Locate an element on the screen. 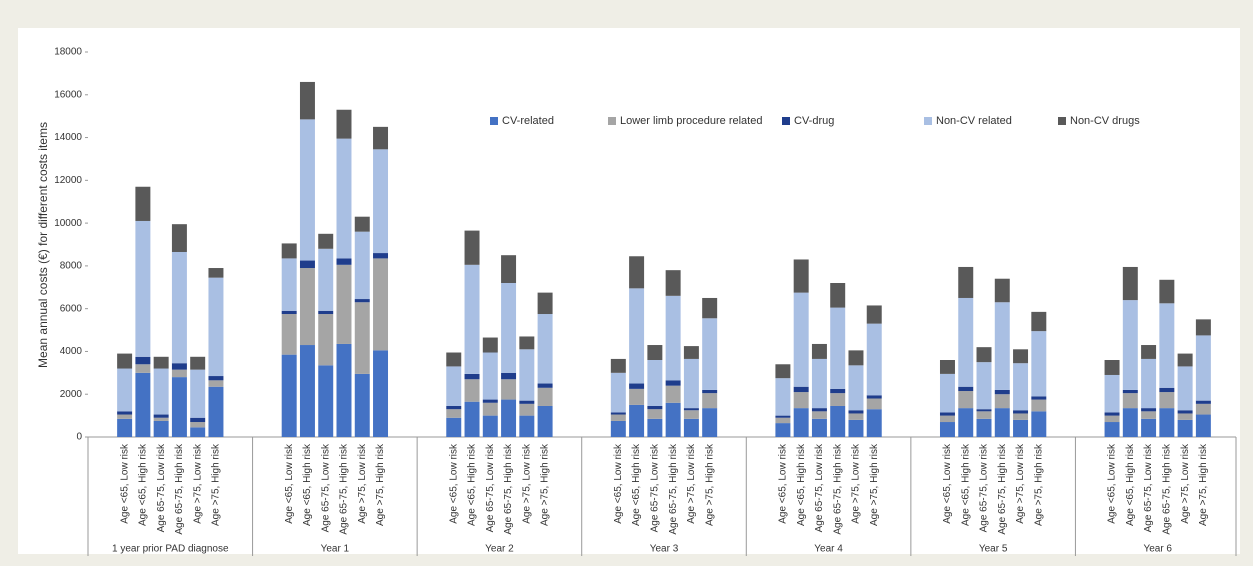 This screenshot has height=566, width=1253. x-tick-label: Age >75, High risk is located at coordinates (874, 484).